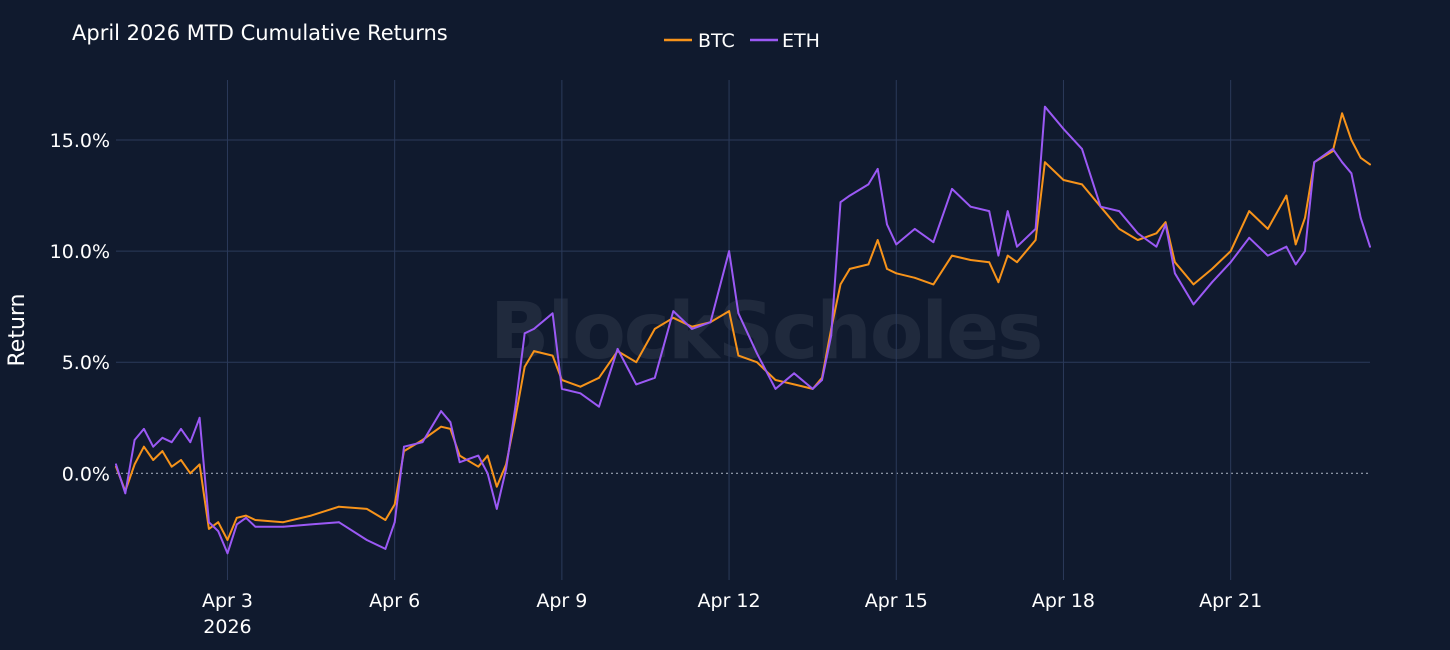 The image size is (1450, 650). What do you see at coordinates (80, 307) in the screenshot?
I see `y-axis-ticks: 0.0% 5.0% 10.0% 15.0%` at bounding box center [80, 307].